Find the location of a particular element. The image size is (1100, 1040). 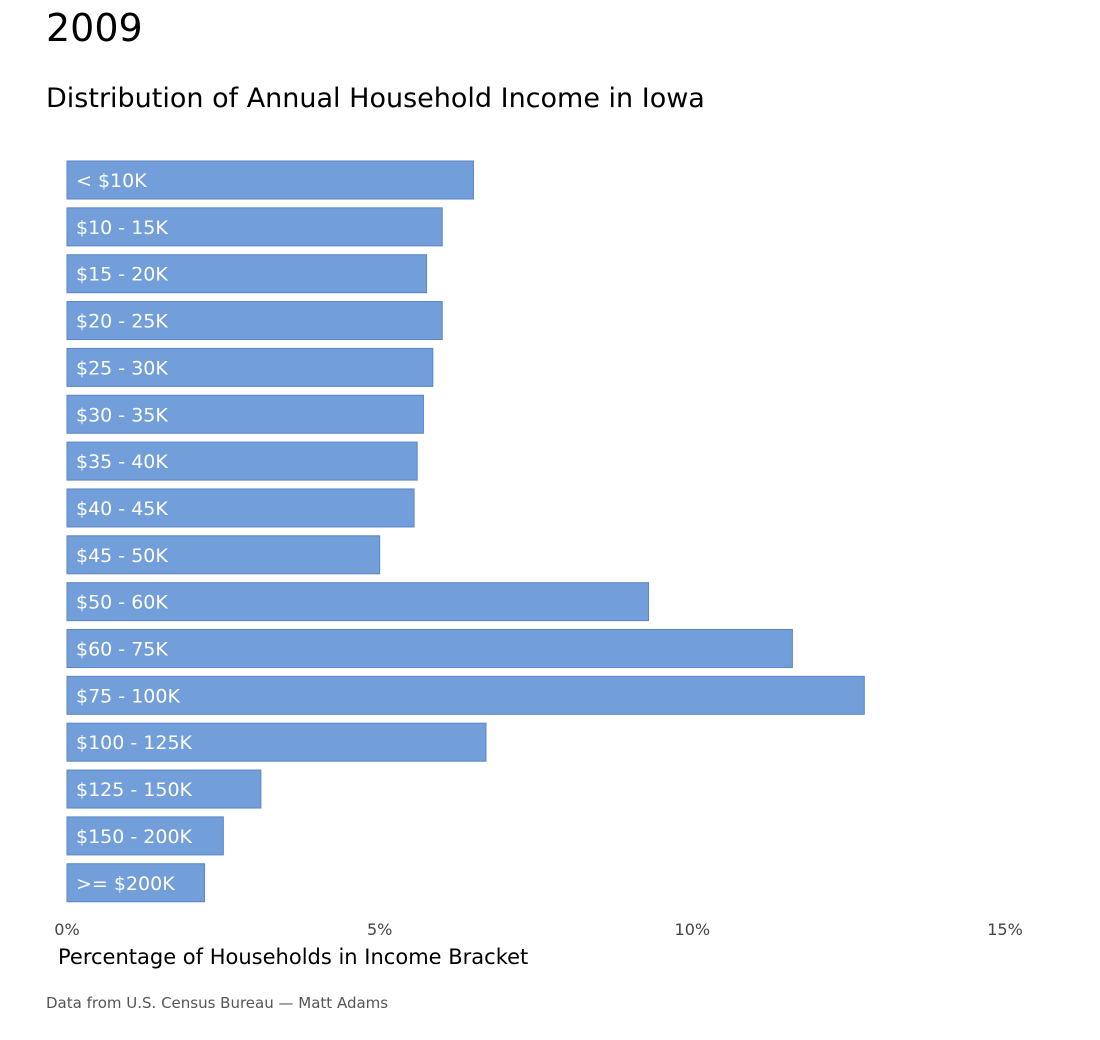

bar-label: $45 - 50K is located at coordinates (122, 556).